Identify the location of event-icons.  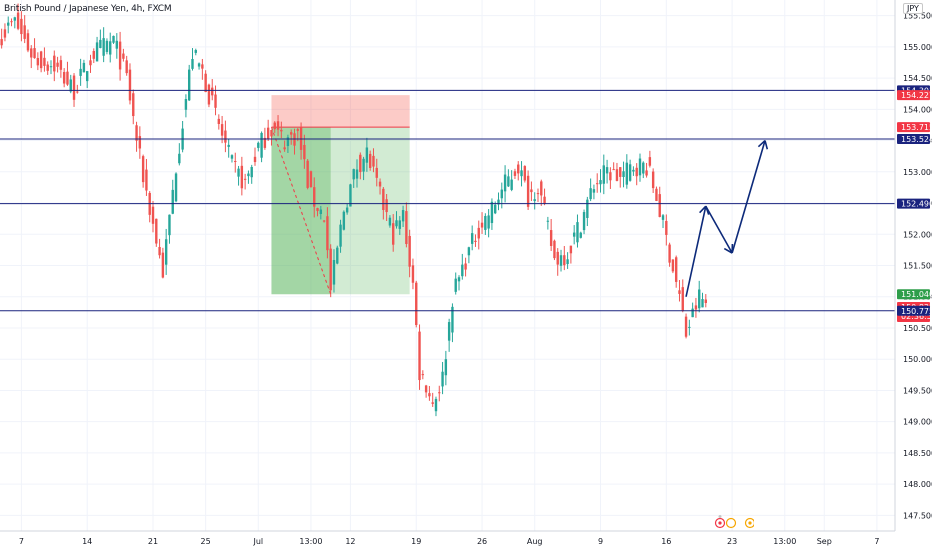
(734, 523).